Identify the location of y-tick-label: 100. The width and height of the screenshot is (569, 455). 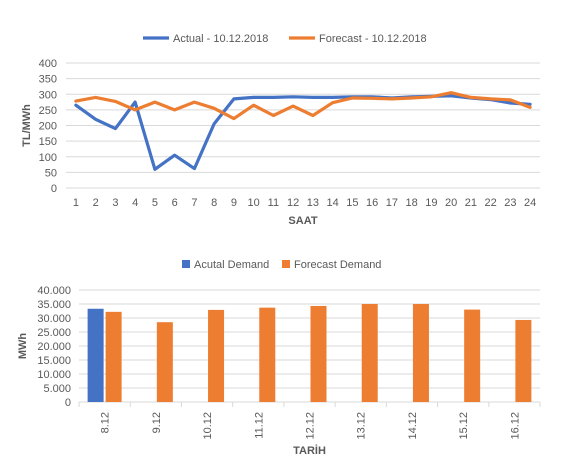
(48, 158).